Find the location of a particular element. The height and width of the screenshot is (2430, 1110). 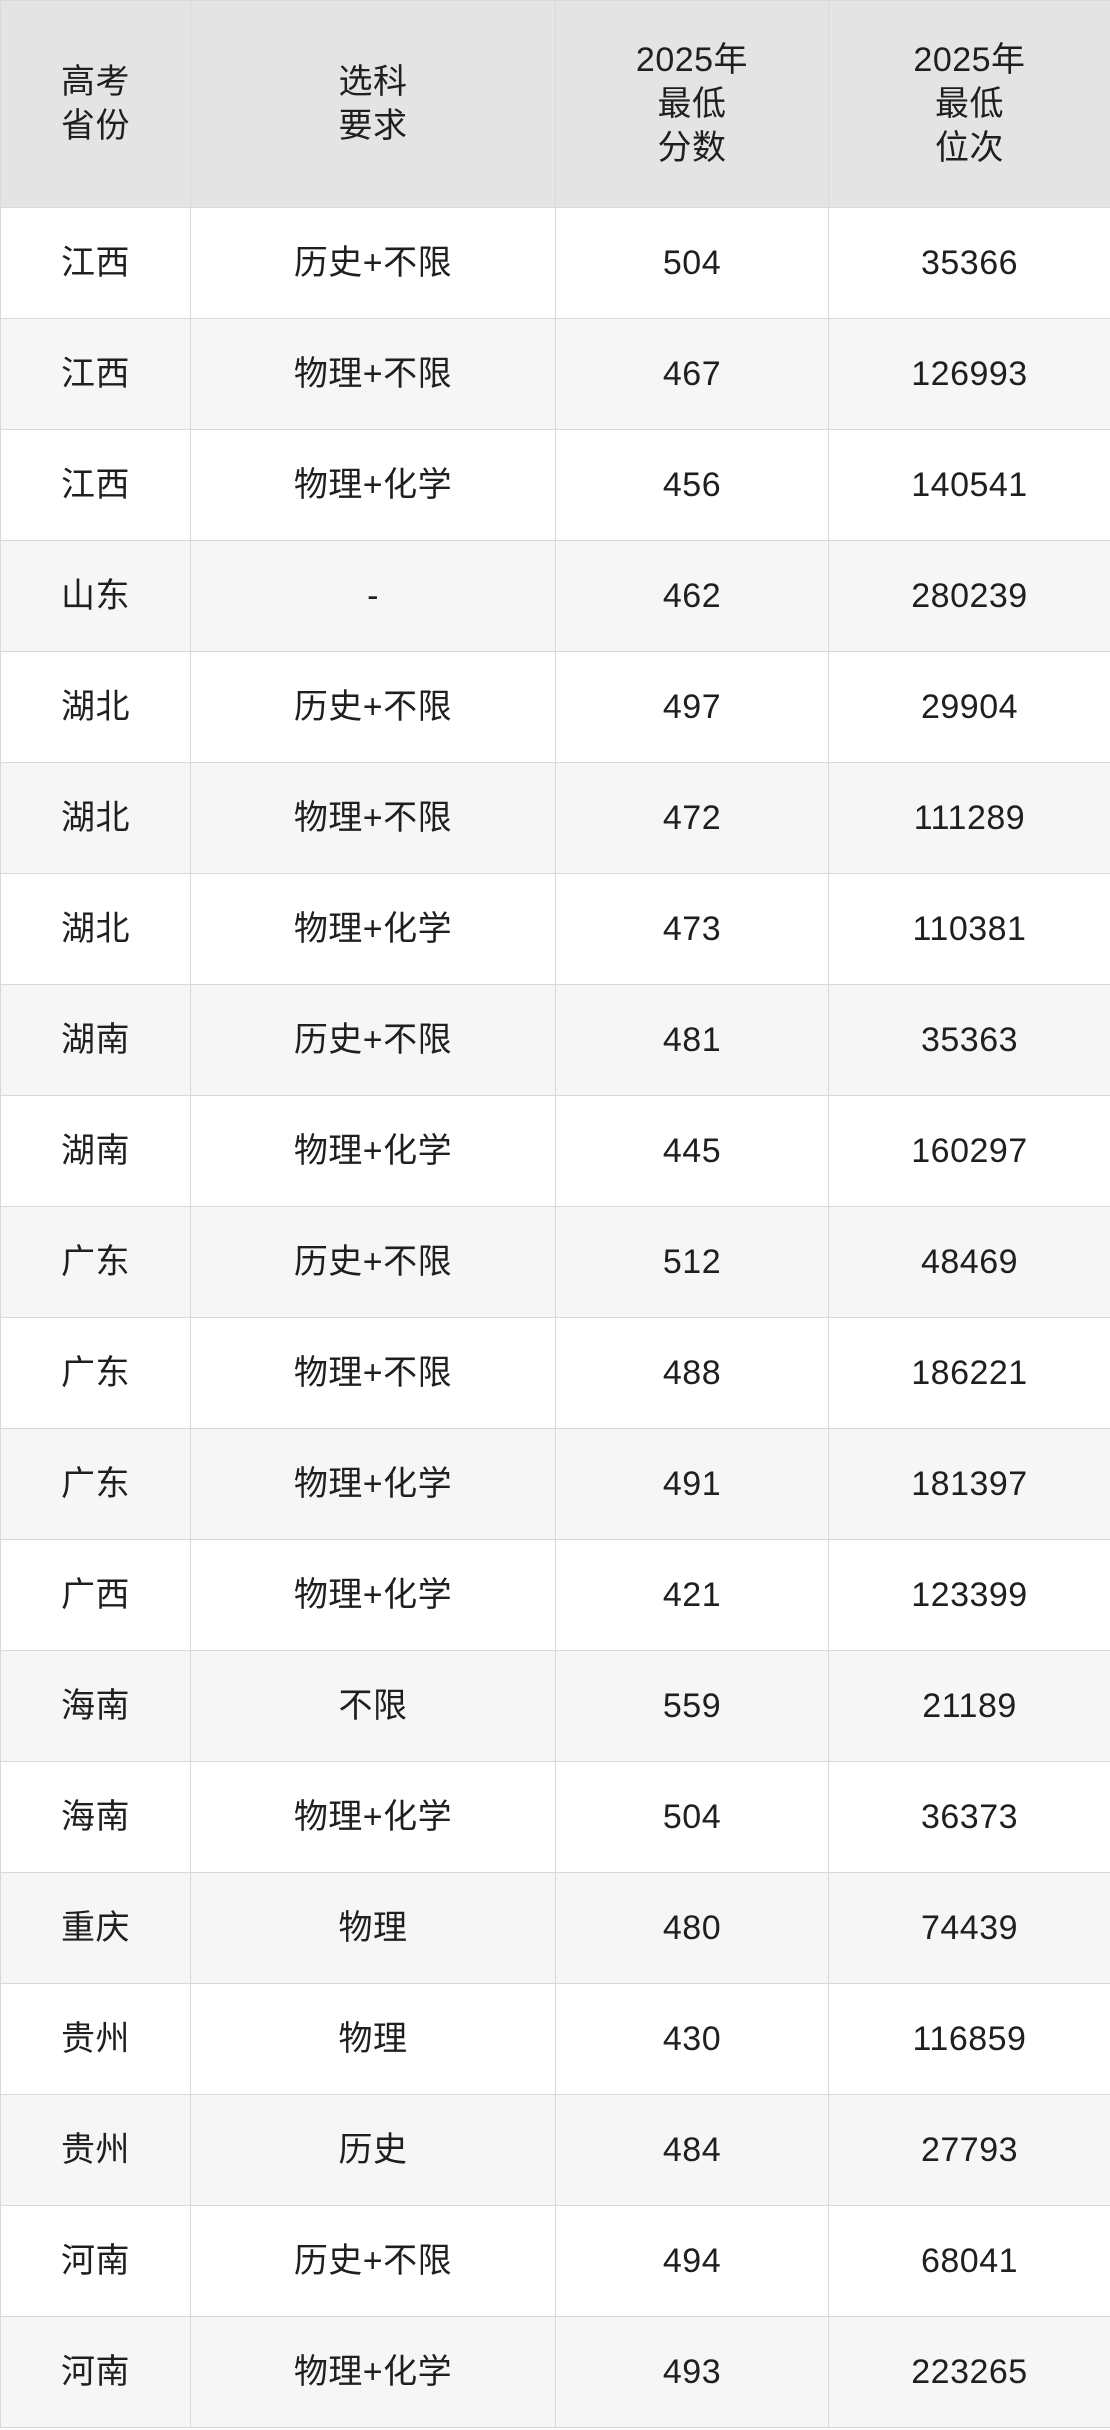

table-row: 贵州 历史 484 27793 is located at coordinates (555, 2150).